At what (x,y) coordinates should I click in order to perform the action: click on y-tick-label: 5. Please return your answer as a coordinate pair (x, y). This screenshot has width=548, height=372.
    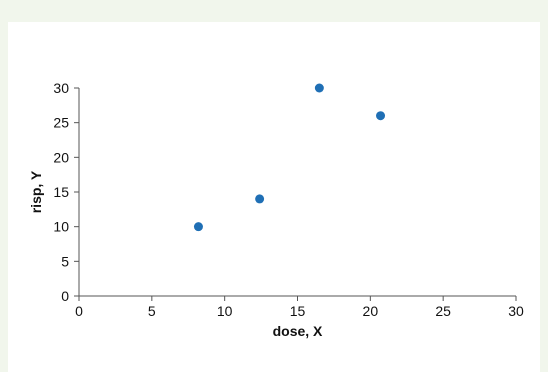
    Looking at the image, I should click on (65, 261).